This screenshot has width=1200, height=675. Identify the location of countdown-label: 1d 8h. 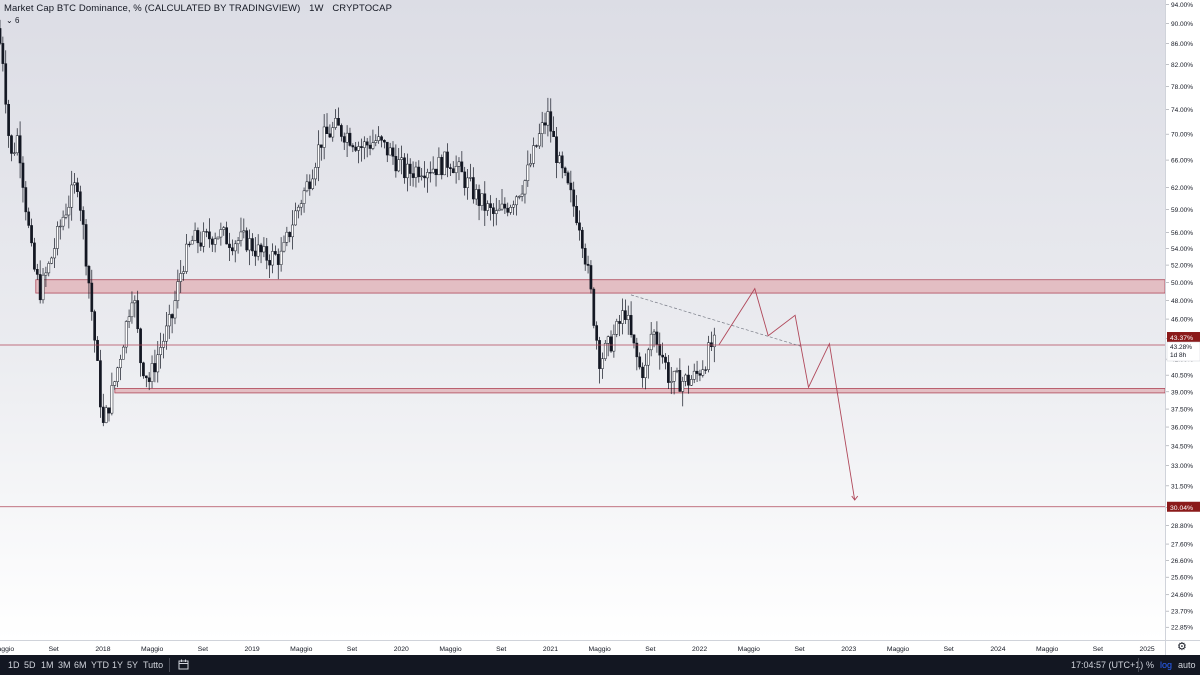
(1178, 355).